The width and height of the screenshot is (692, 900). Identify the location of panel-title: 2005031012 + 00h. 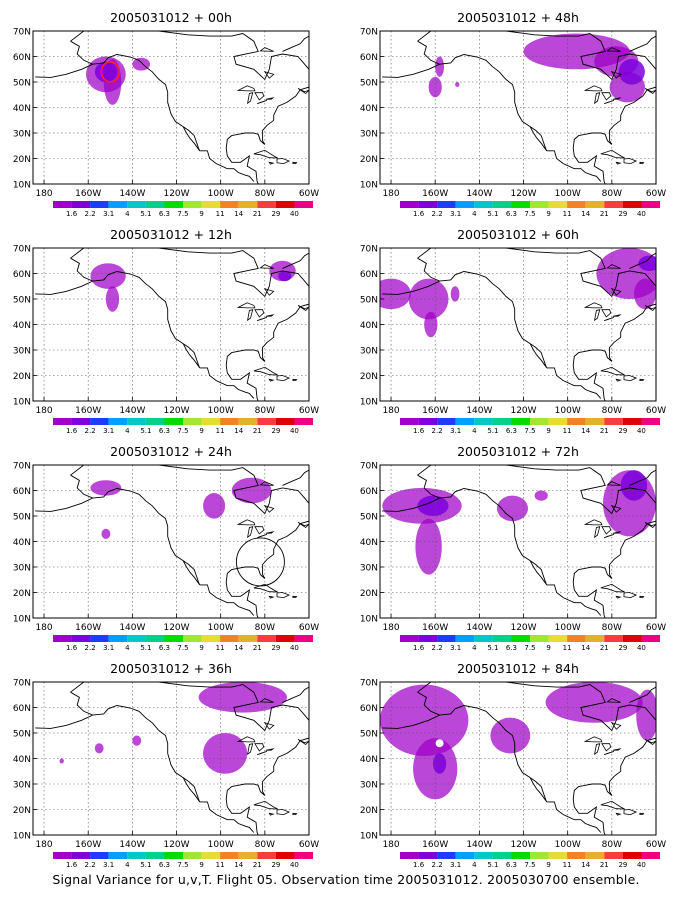
(171, 17).